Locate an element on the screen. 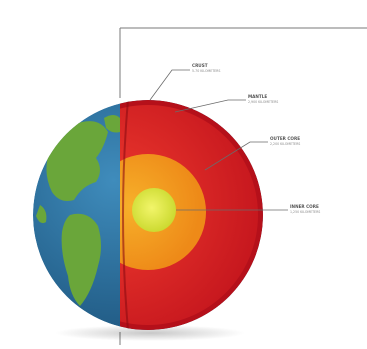  continent-south-america is located at coordinates (81, 259).